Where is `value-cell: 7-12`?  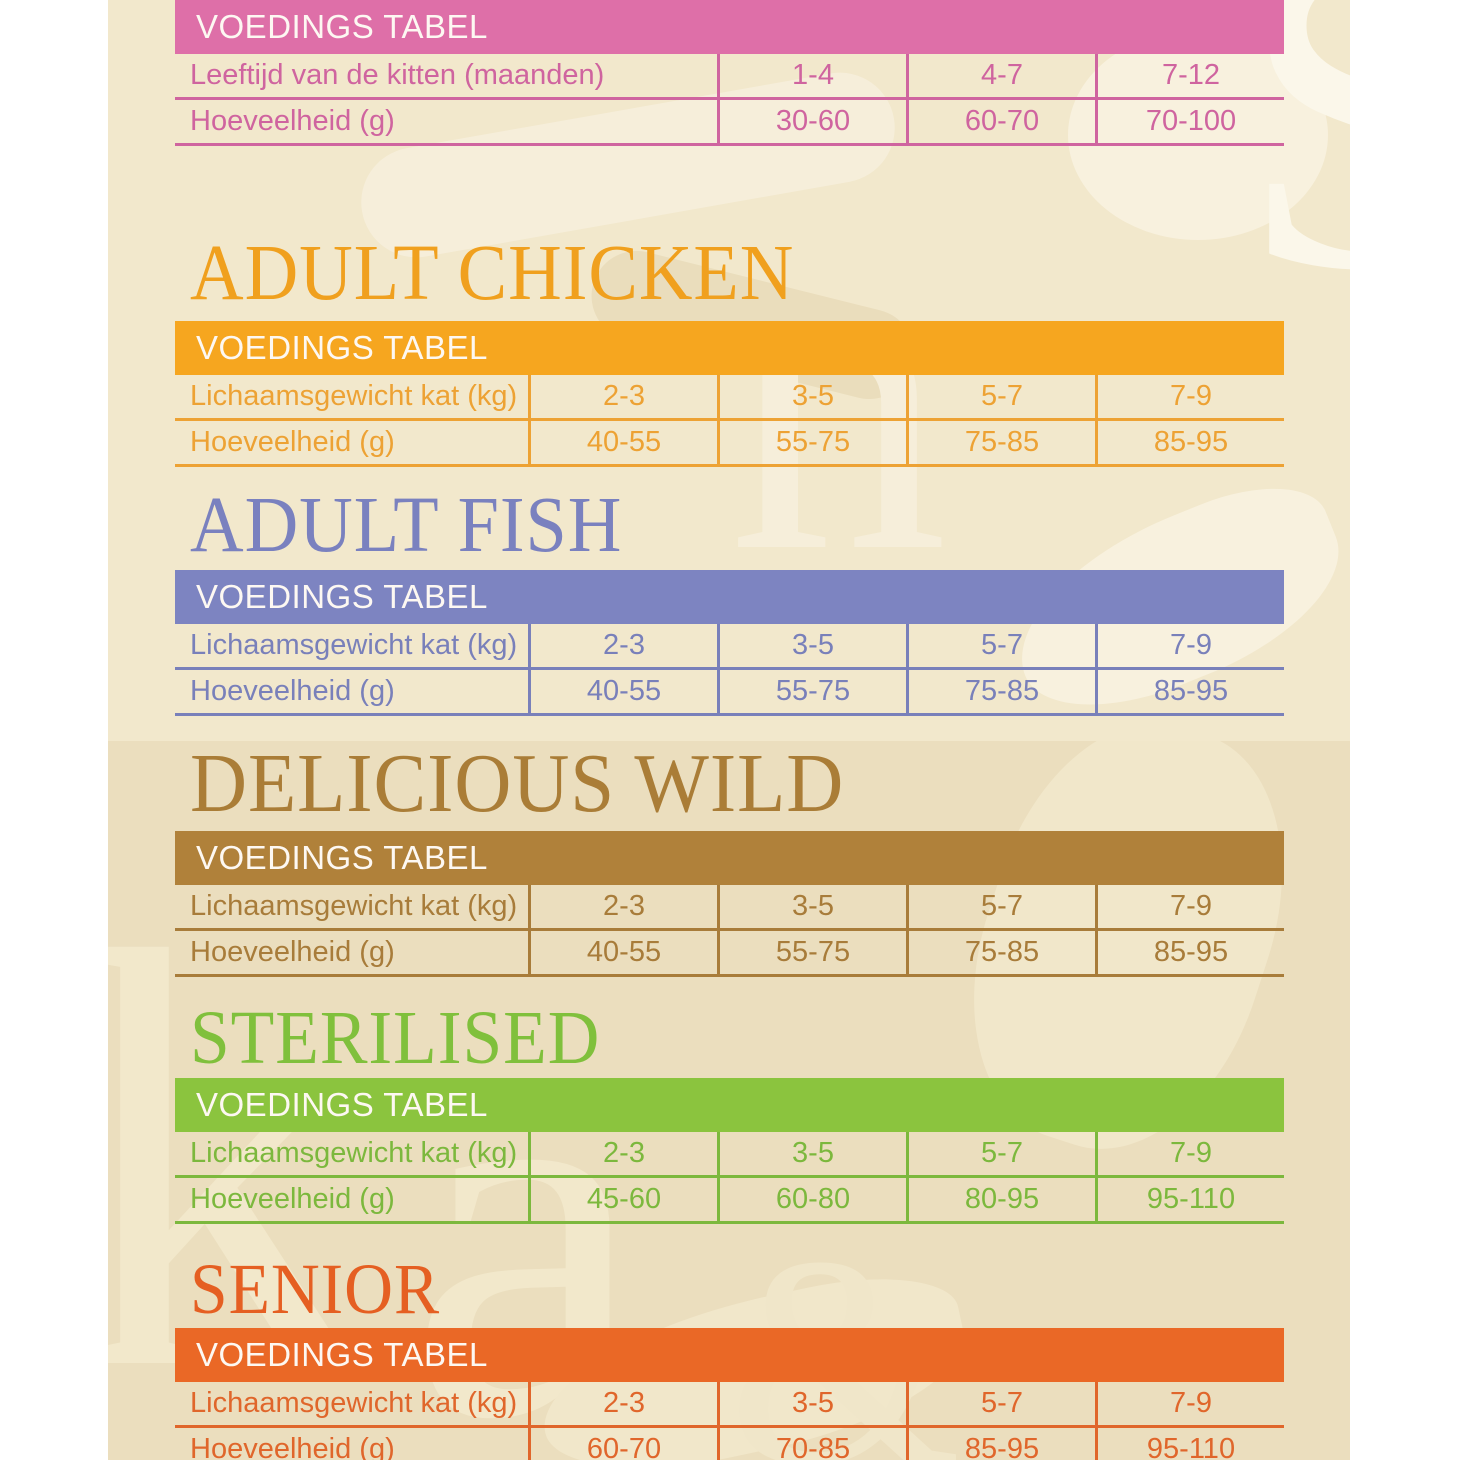 value-cell: 7-12 is located at coordinates (1189, 75).